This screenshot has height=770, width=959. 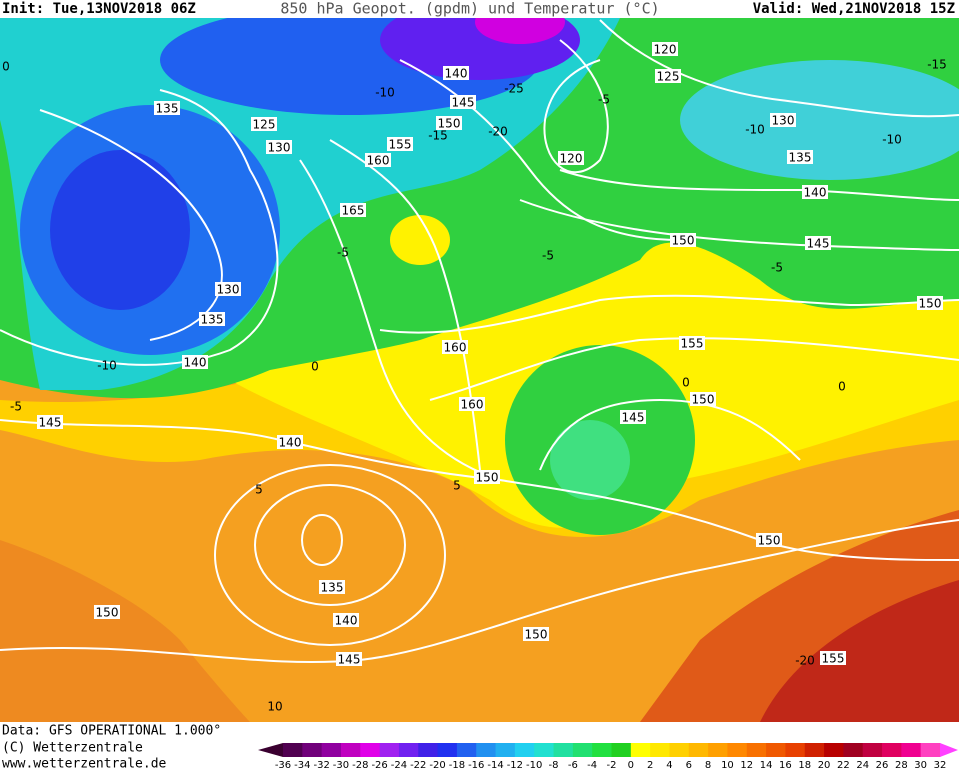 I want to click on colorbar-arrow-left, so click(x=270, y=750).